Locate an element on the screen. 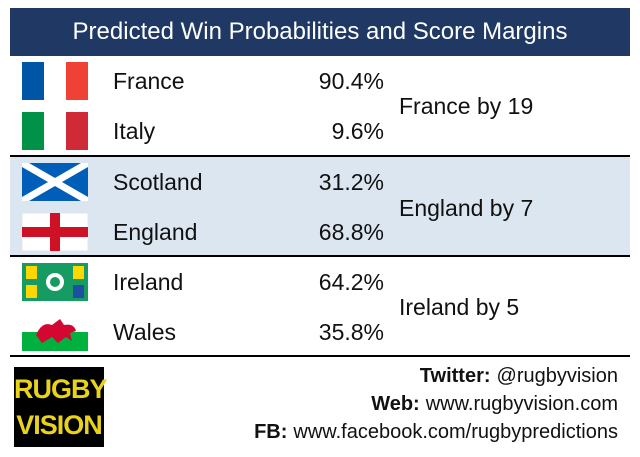 Image resolution: width=640 pixels, height=457 pixels. footer-label: Web: is located at coordinates (395, 404).